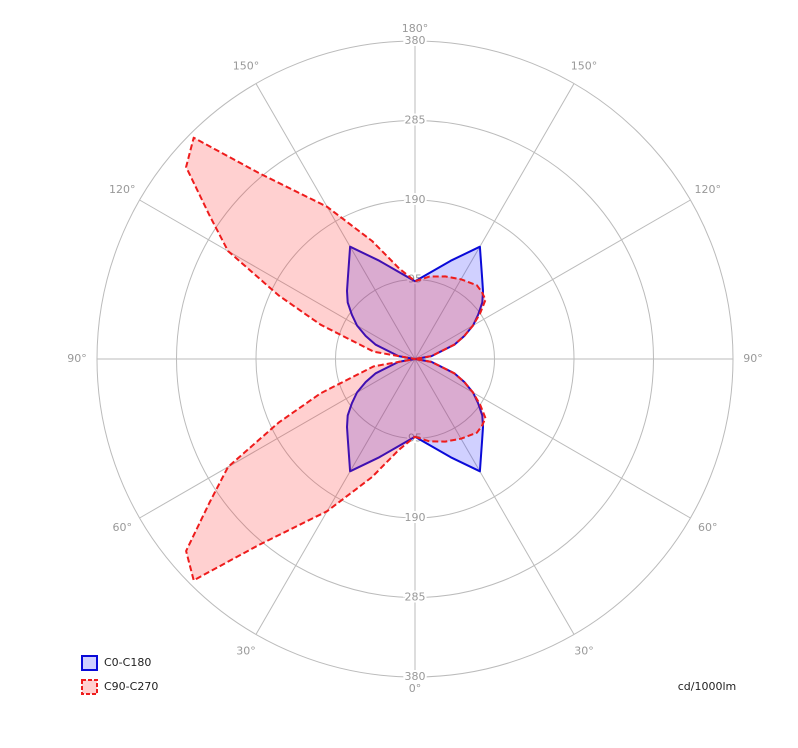 This screenshot has width=798, height=748. Describe the element at coordinates (415, 688) in the screenshot. I see `angle-label: 0°` at that location.